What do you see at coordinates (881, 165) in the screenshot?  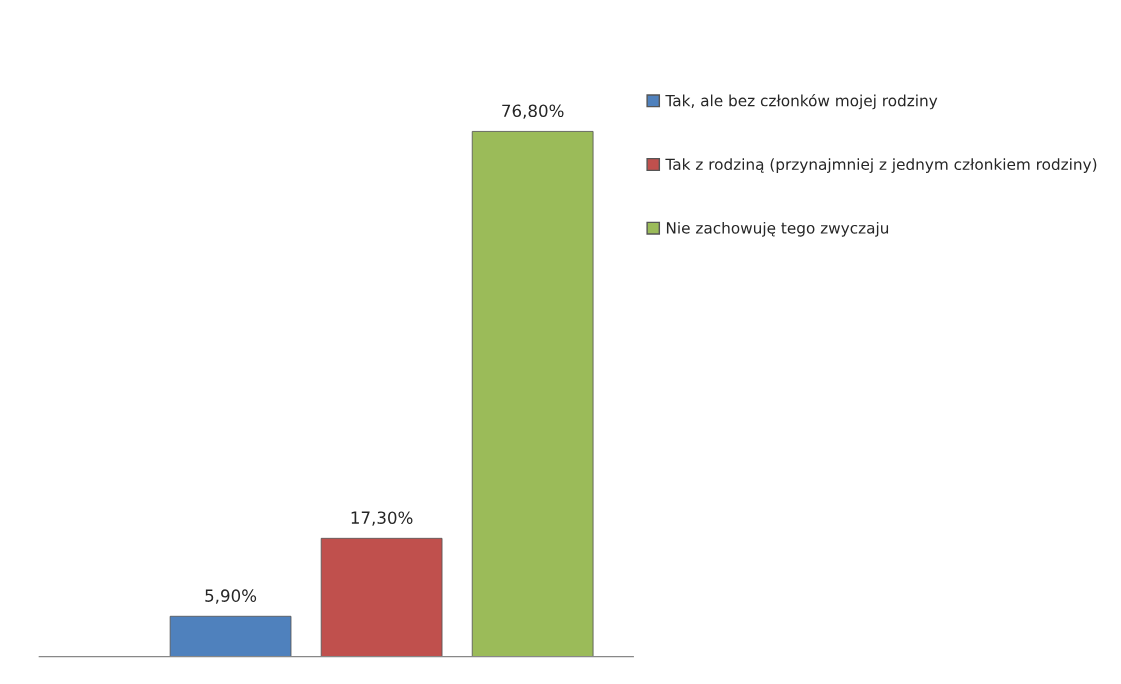 I see `legend-label: Tak z rodziną (przynajmniej z jednym członkiem rodziny)` at bounding box center [881, 165].